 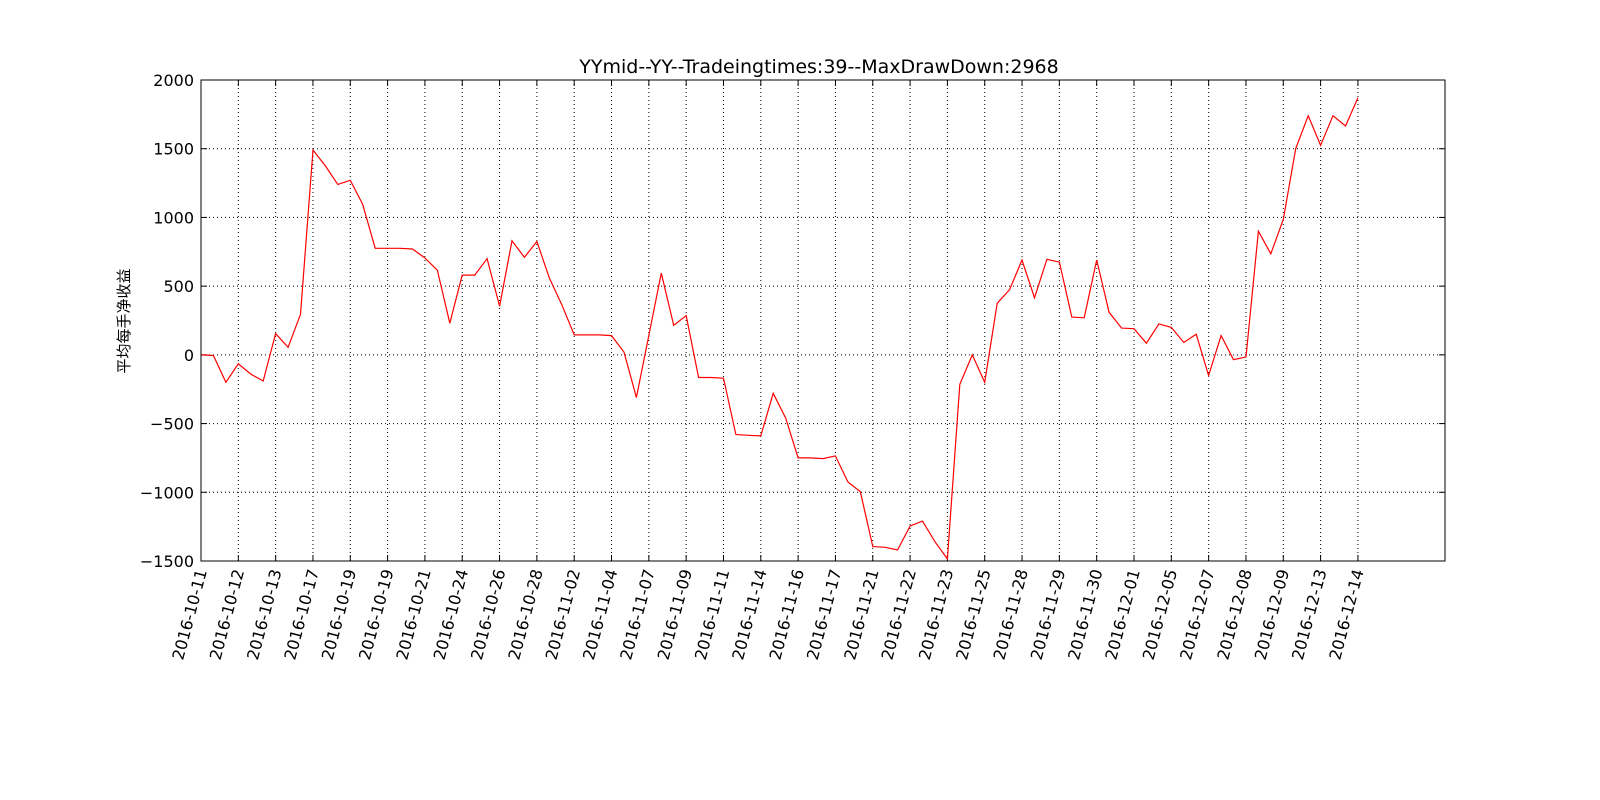 I want to click on y-tick-label: 0, so click(x=189, y=355).